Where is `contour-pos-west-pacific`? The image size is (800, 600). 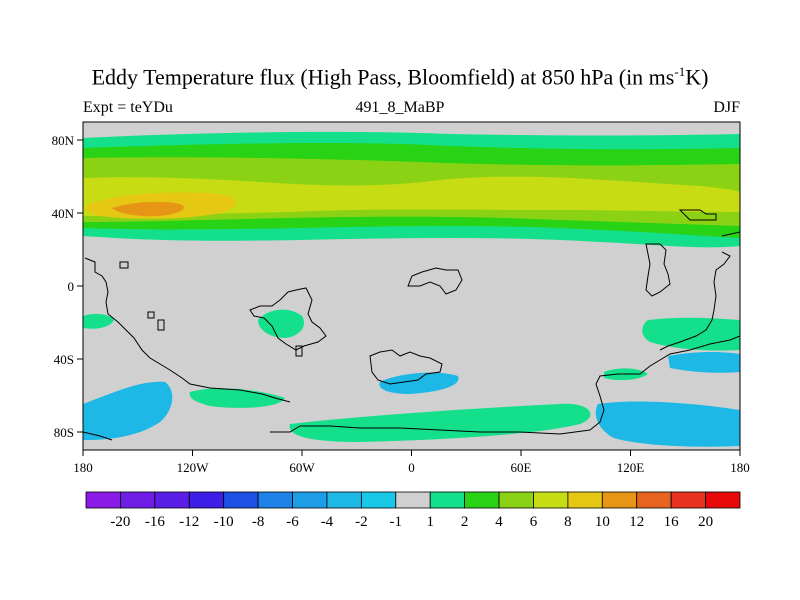 contour-pos-west-pacific is located at coordinates (98, 321).